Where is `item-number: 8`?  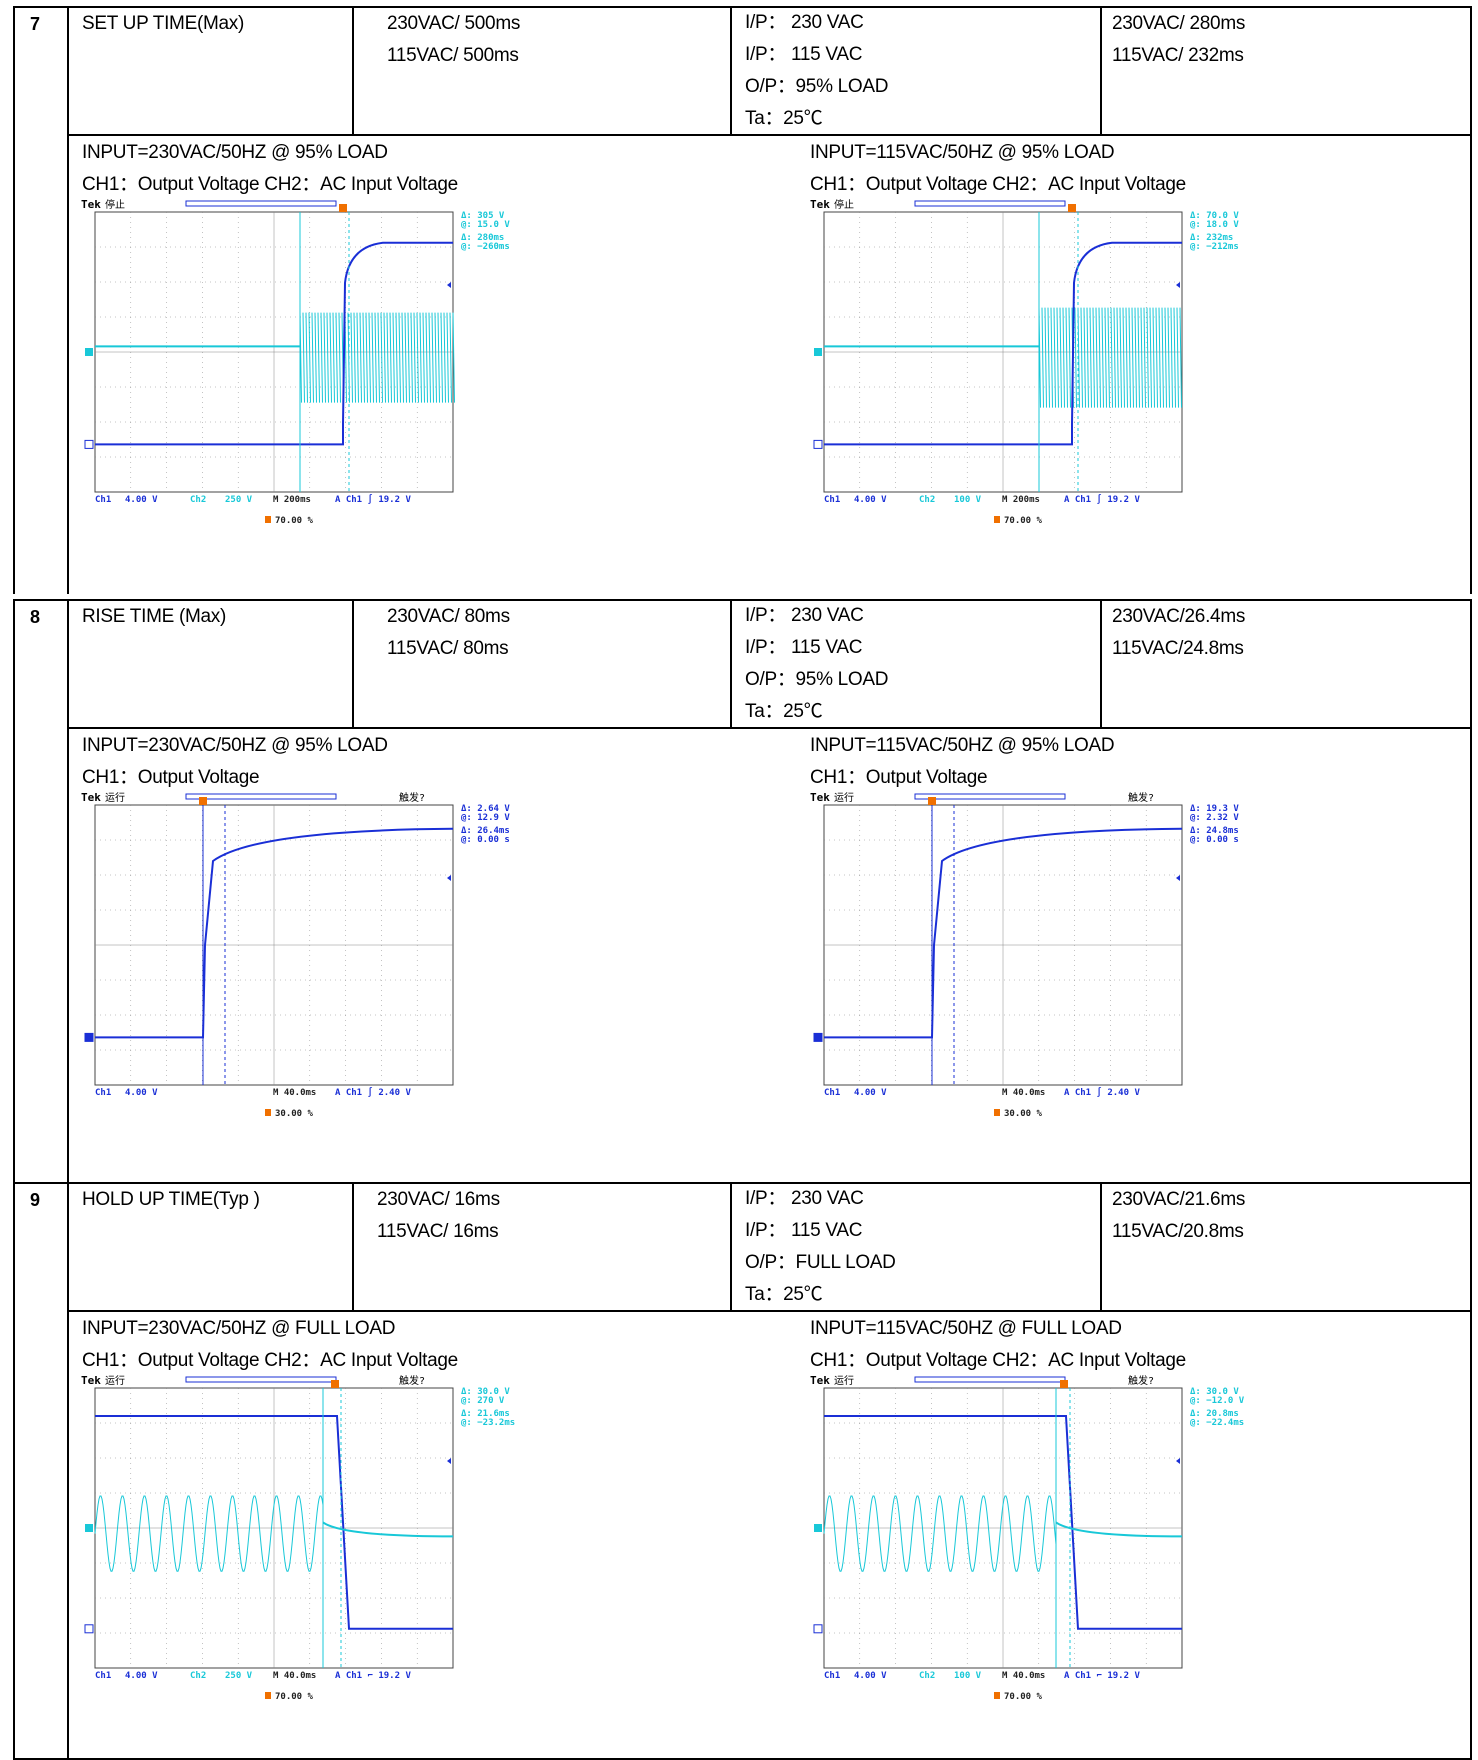
item-number: 8 is located at coordinates (35, 617).